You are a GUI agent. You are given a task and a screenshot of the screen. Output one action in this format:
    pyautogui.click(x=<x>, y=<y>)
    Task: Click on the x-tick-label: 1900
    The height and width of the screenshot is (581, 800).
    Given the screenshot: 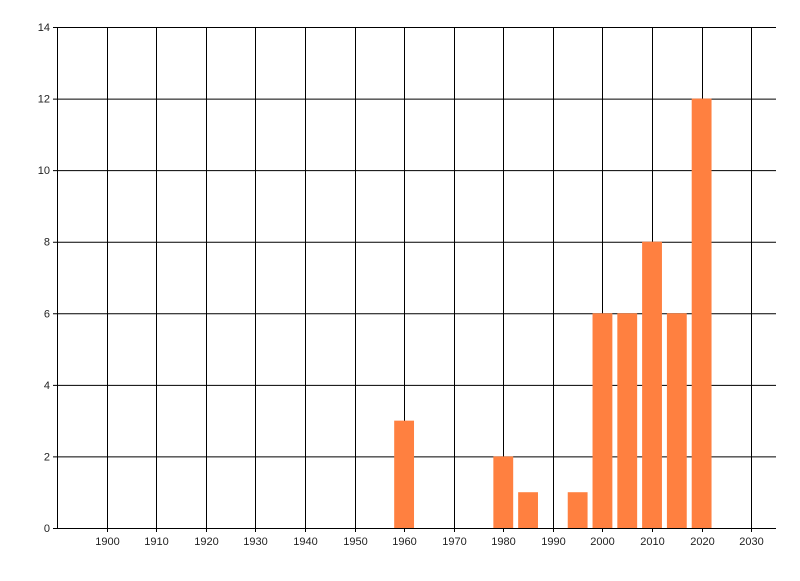 What is the action you would take?
    pyautogui.click(x=107, y=542)
    